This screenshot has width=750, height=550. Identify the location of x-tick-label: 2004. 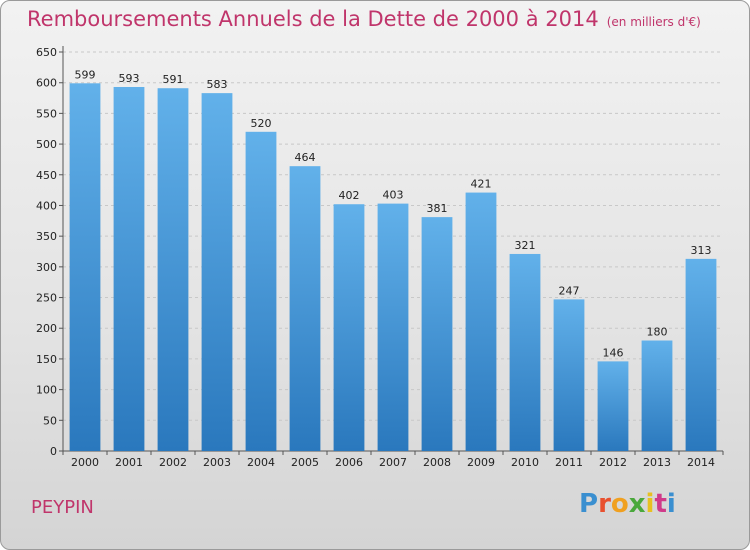
(261, 462).